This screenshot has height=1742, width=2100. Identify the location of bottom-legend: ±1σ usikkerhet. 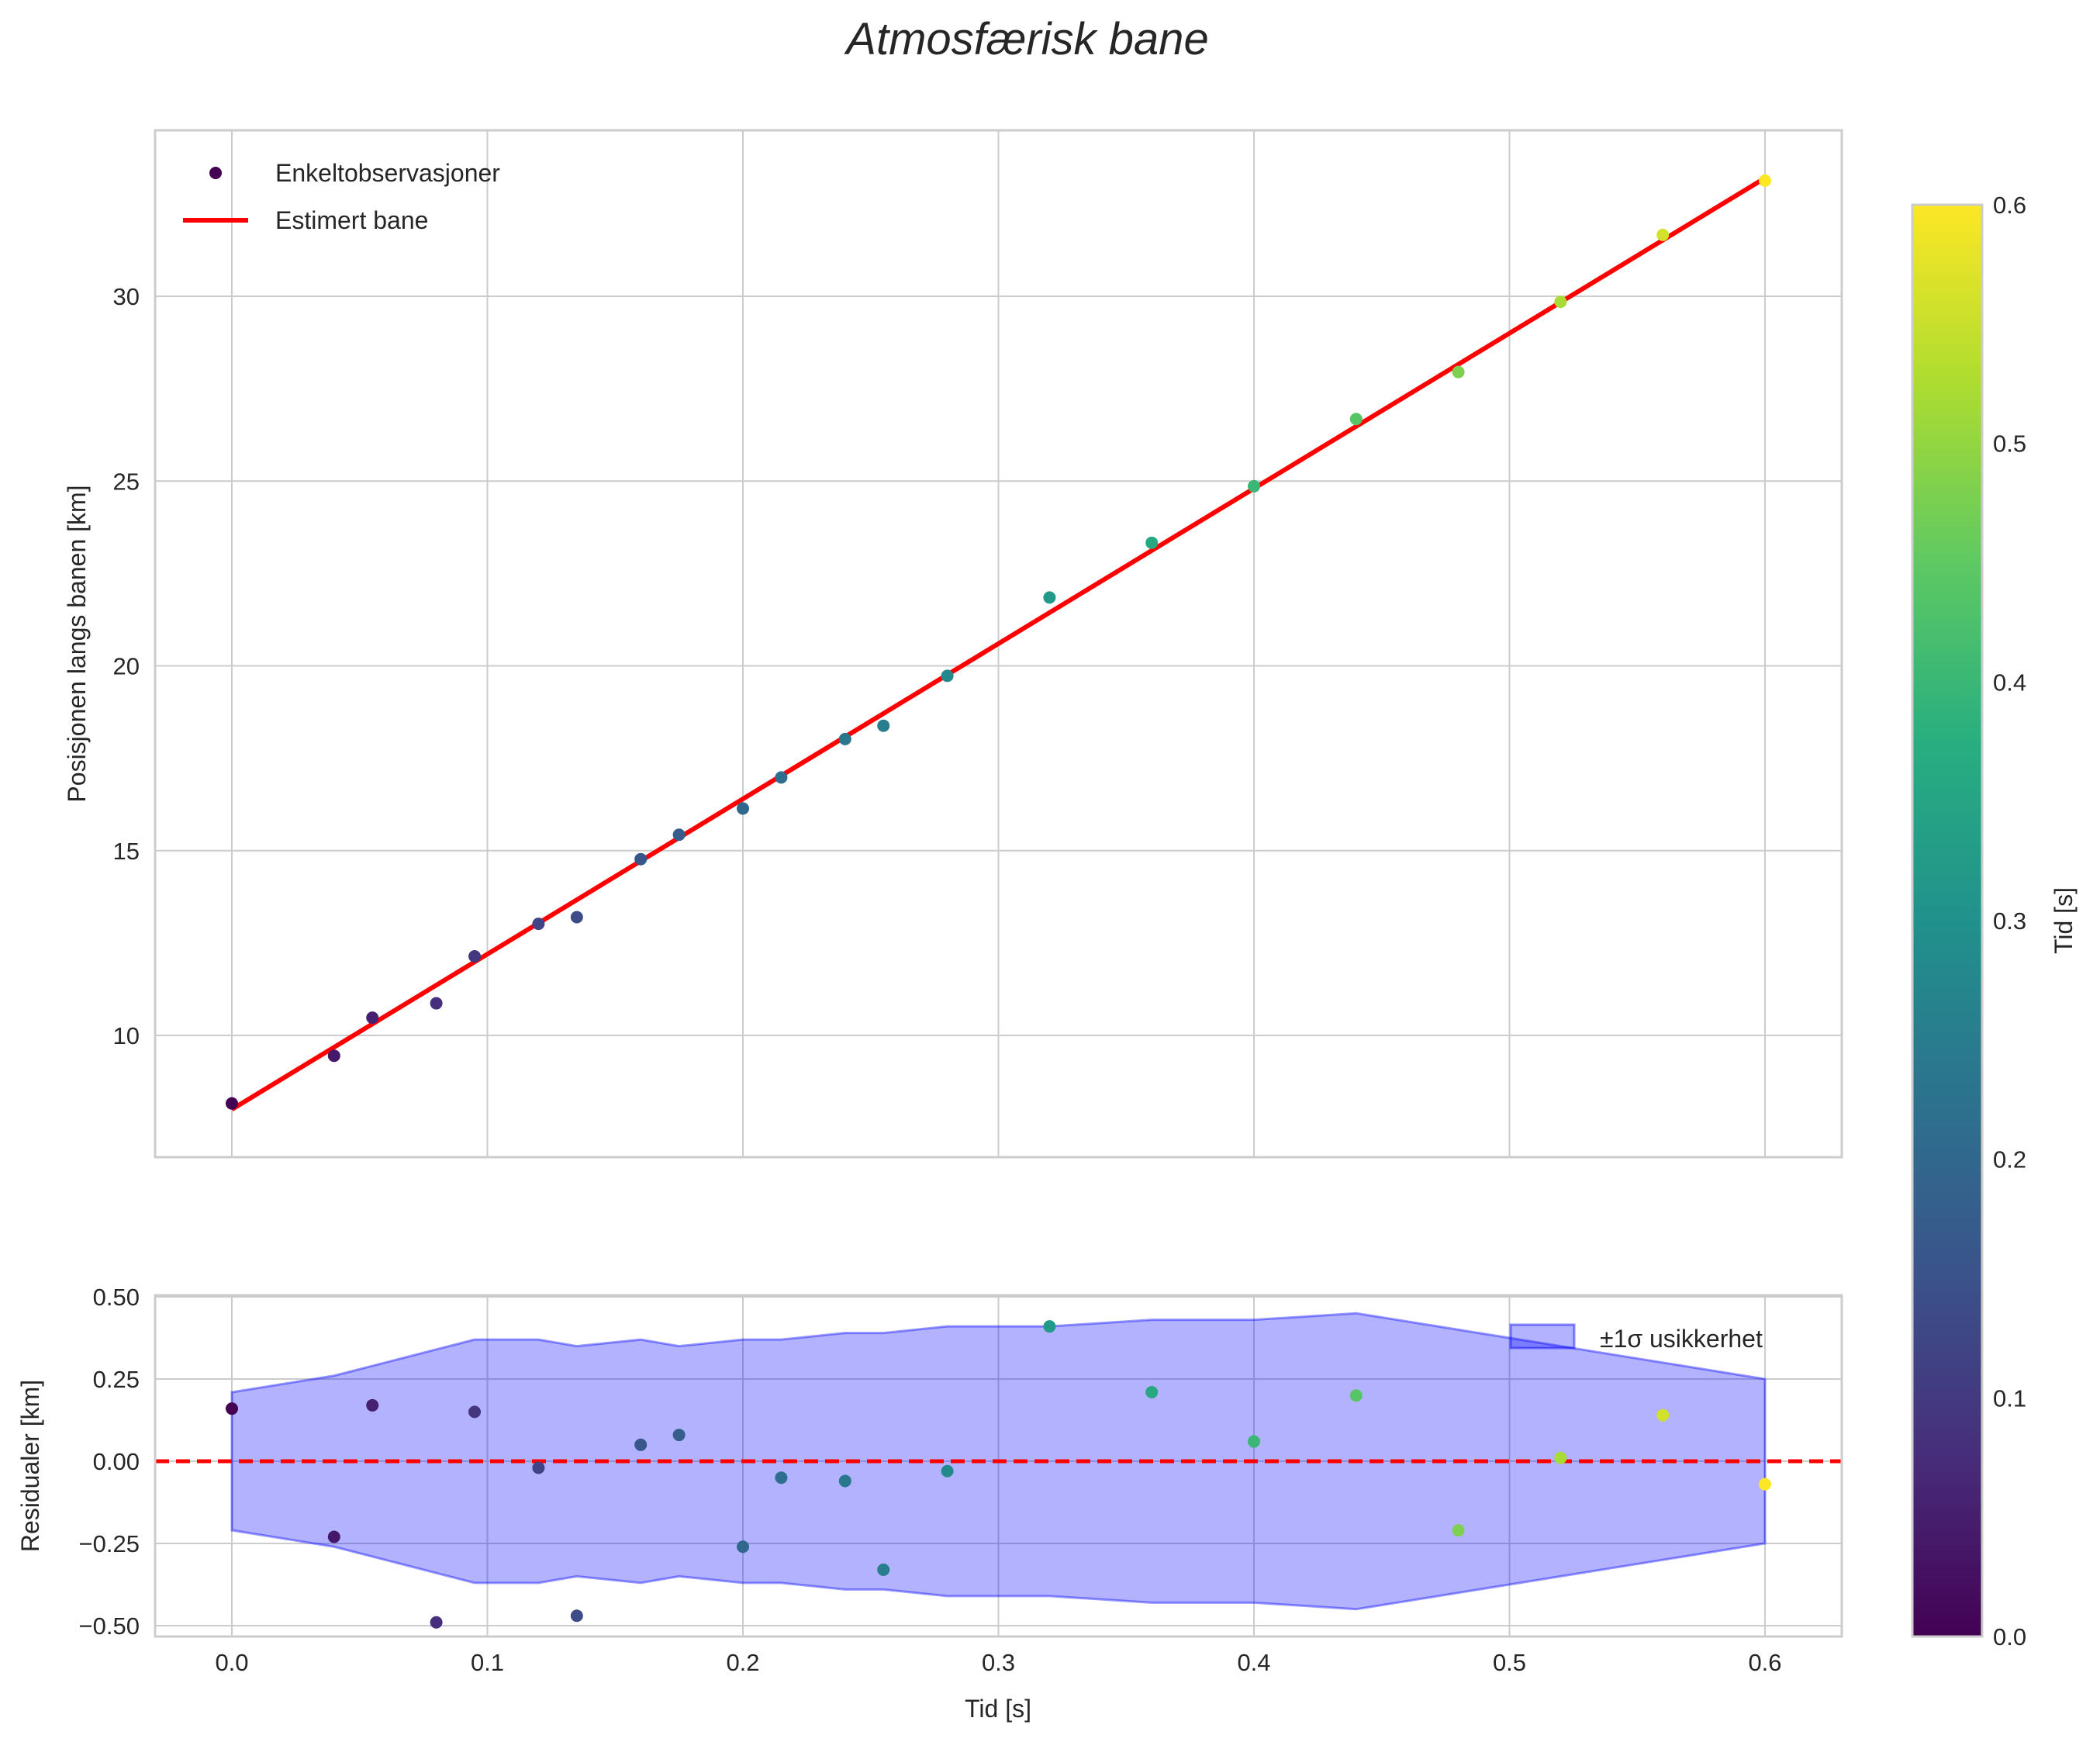
(1636, 1338).